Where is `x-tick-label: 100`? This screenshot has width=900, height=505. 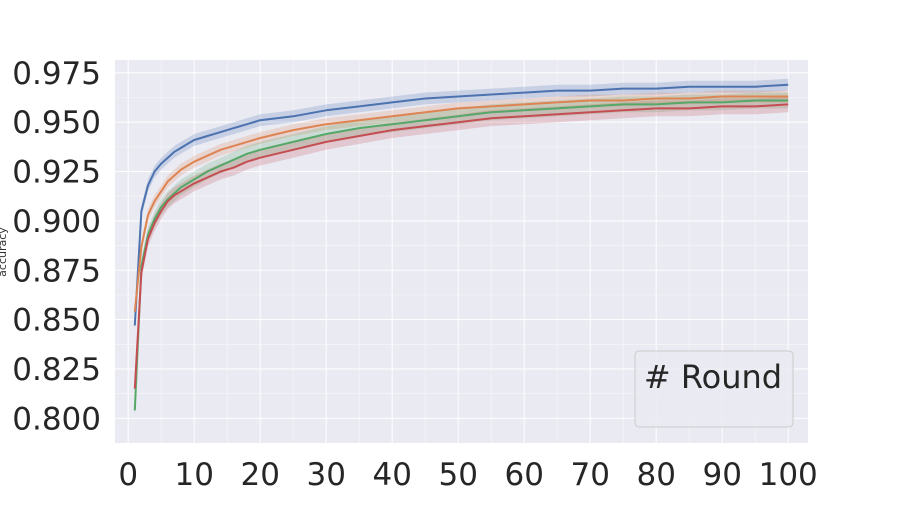
x-tick-label: 100 is located at coordinates (788, 475).